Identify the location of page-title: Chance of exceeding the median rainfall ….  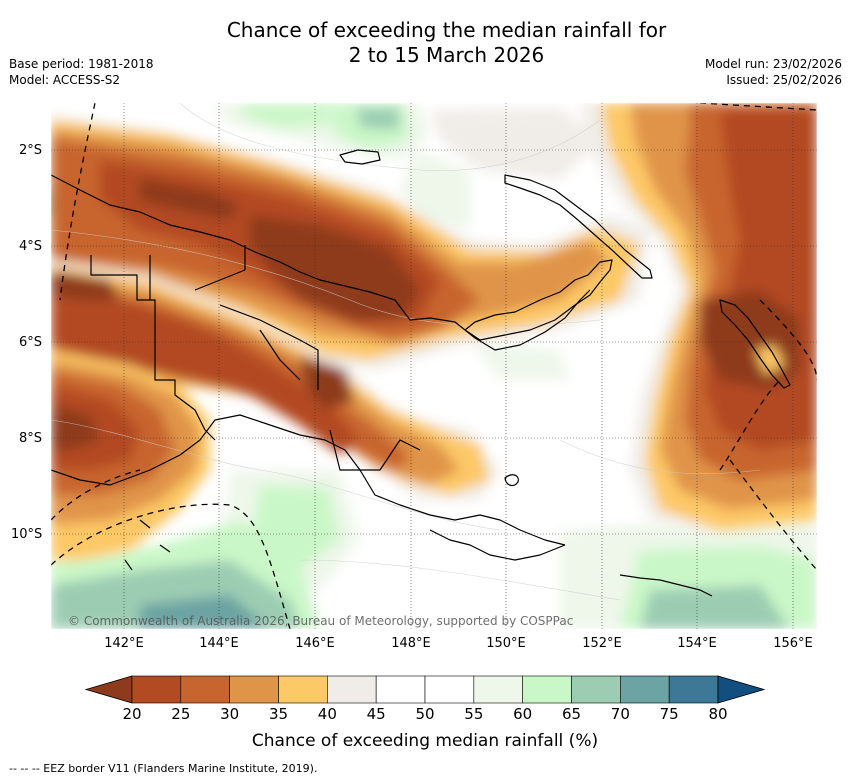
(425, 43).